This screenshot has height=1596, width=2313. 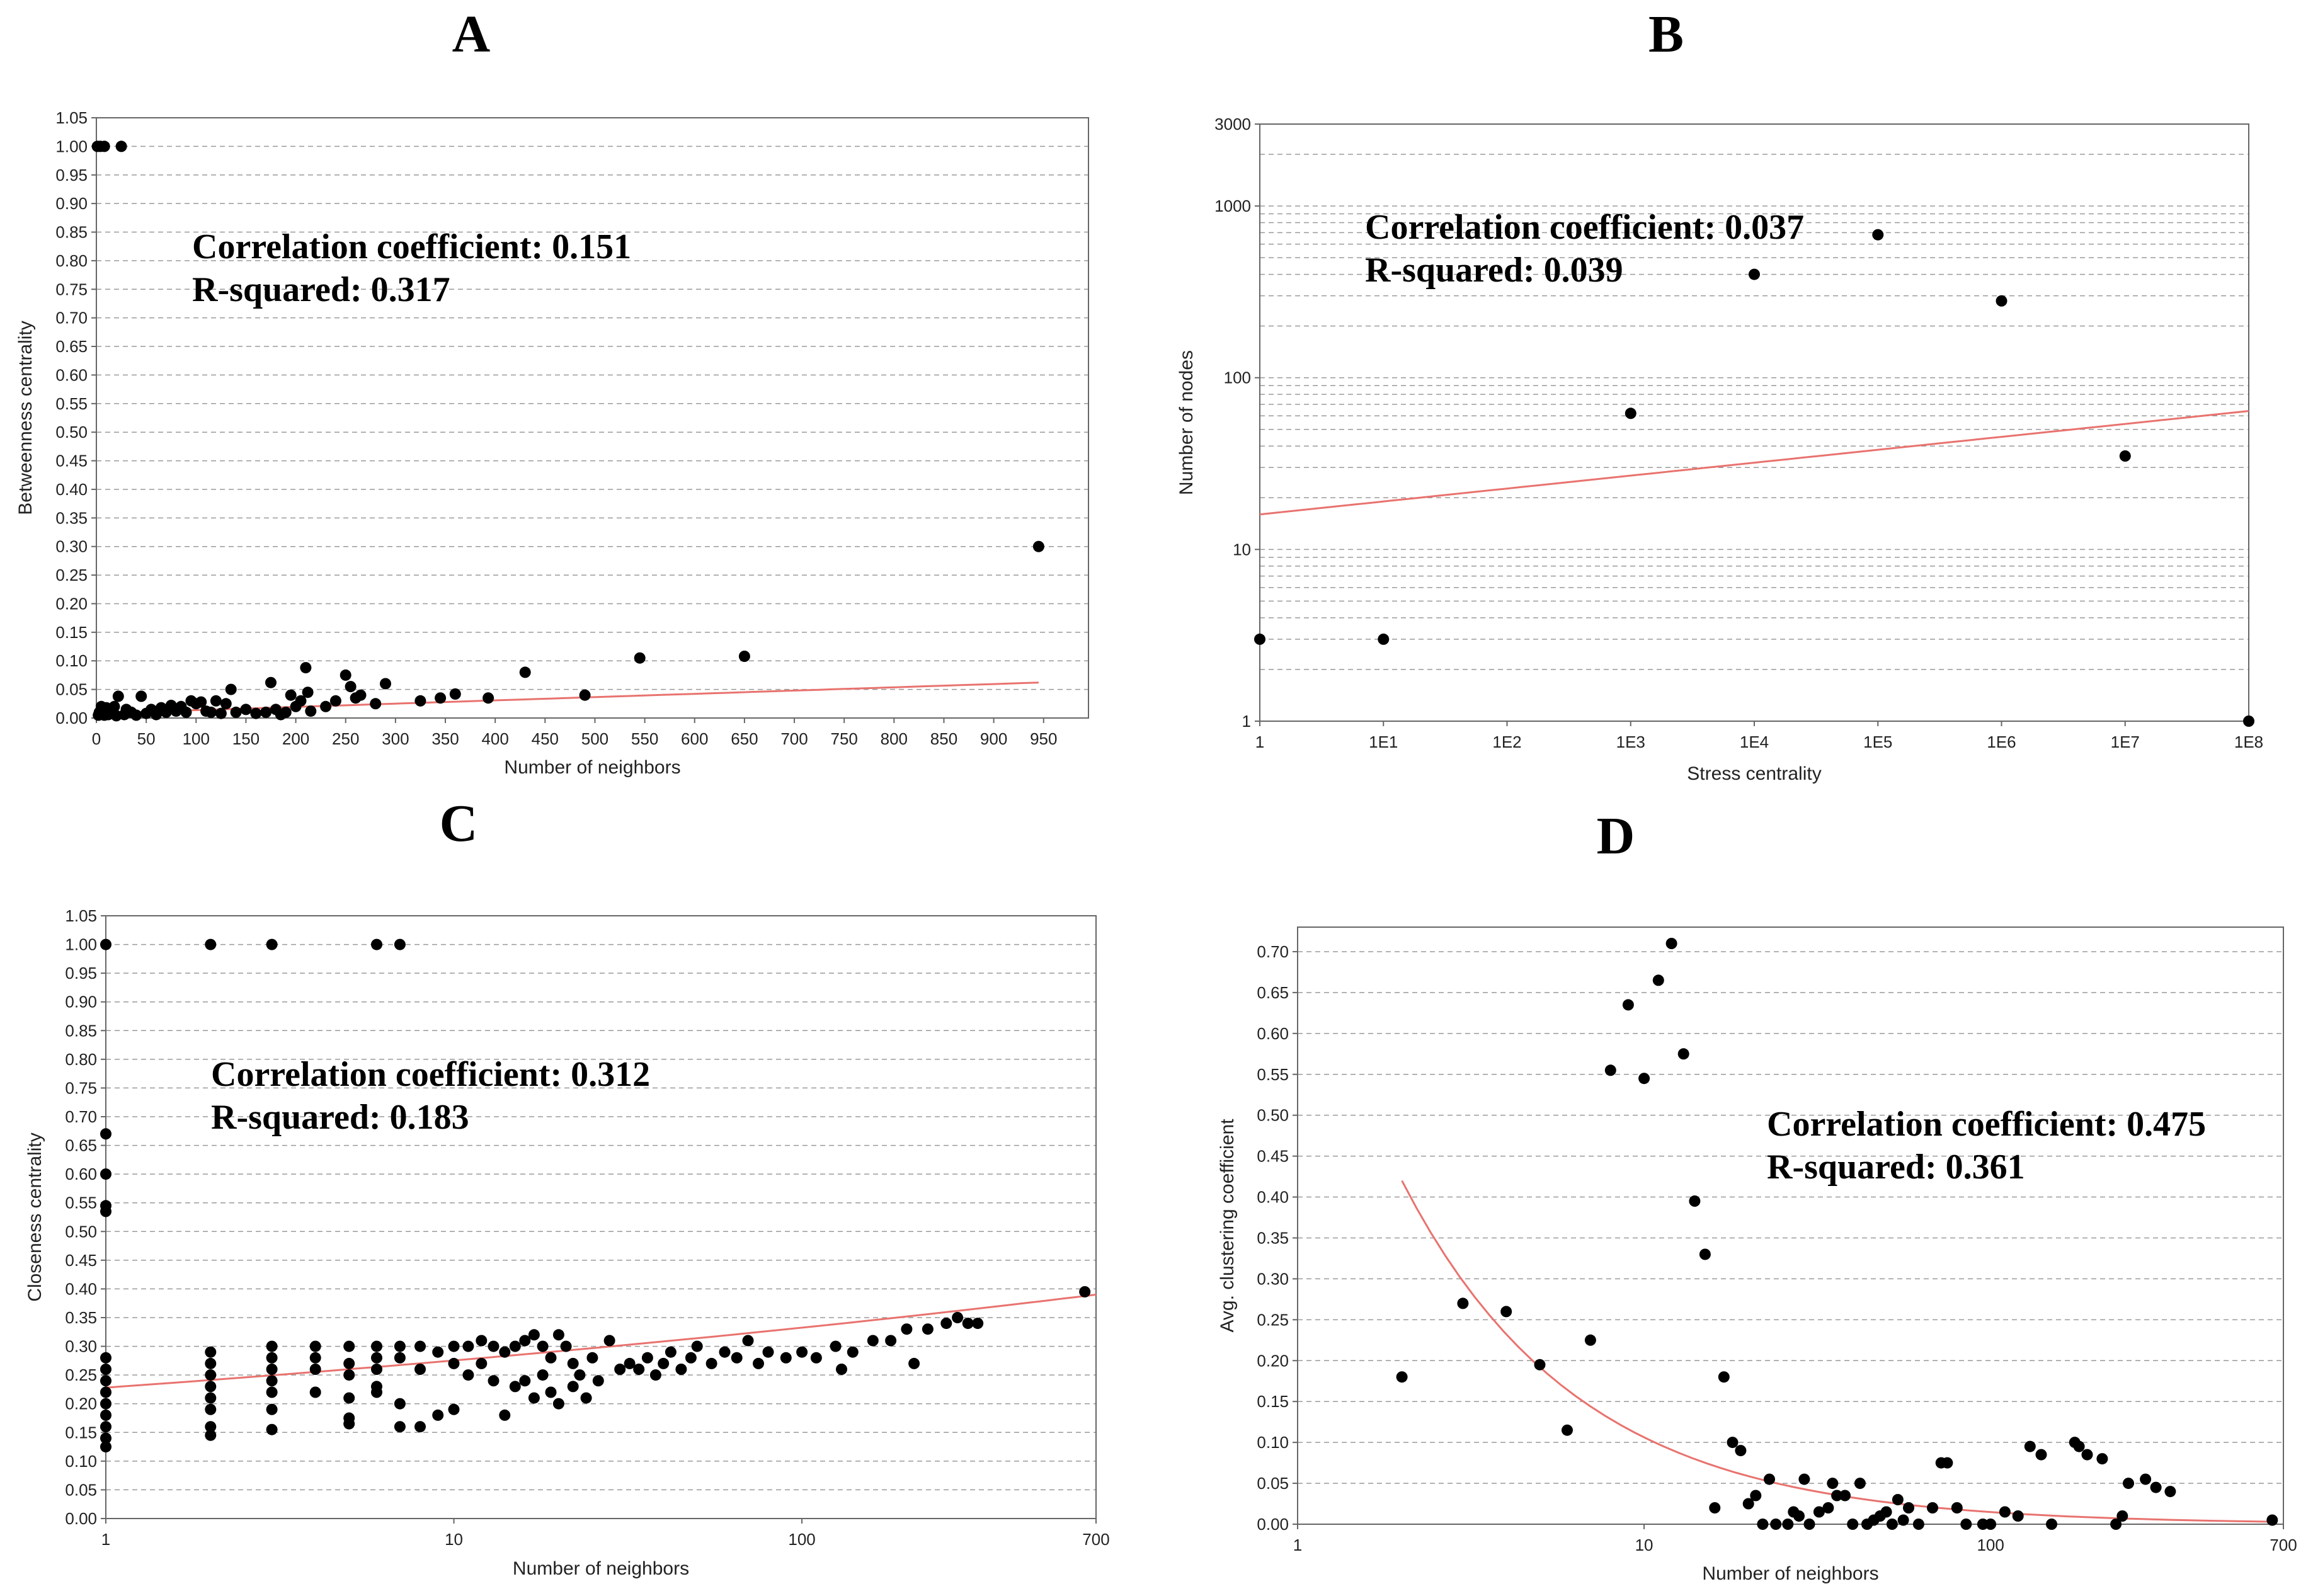 What do you see at coordinates (81, 1317) in the screenshot?
I see `y-tick-label: 0.35` at bounding box center [81, 1317].